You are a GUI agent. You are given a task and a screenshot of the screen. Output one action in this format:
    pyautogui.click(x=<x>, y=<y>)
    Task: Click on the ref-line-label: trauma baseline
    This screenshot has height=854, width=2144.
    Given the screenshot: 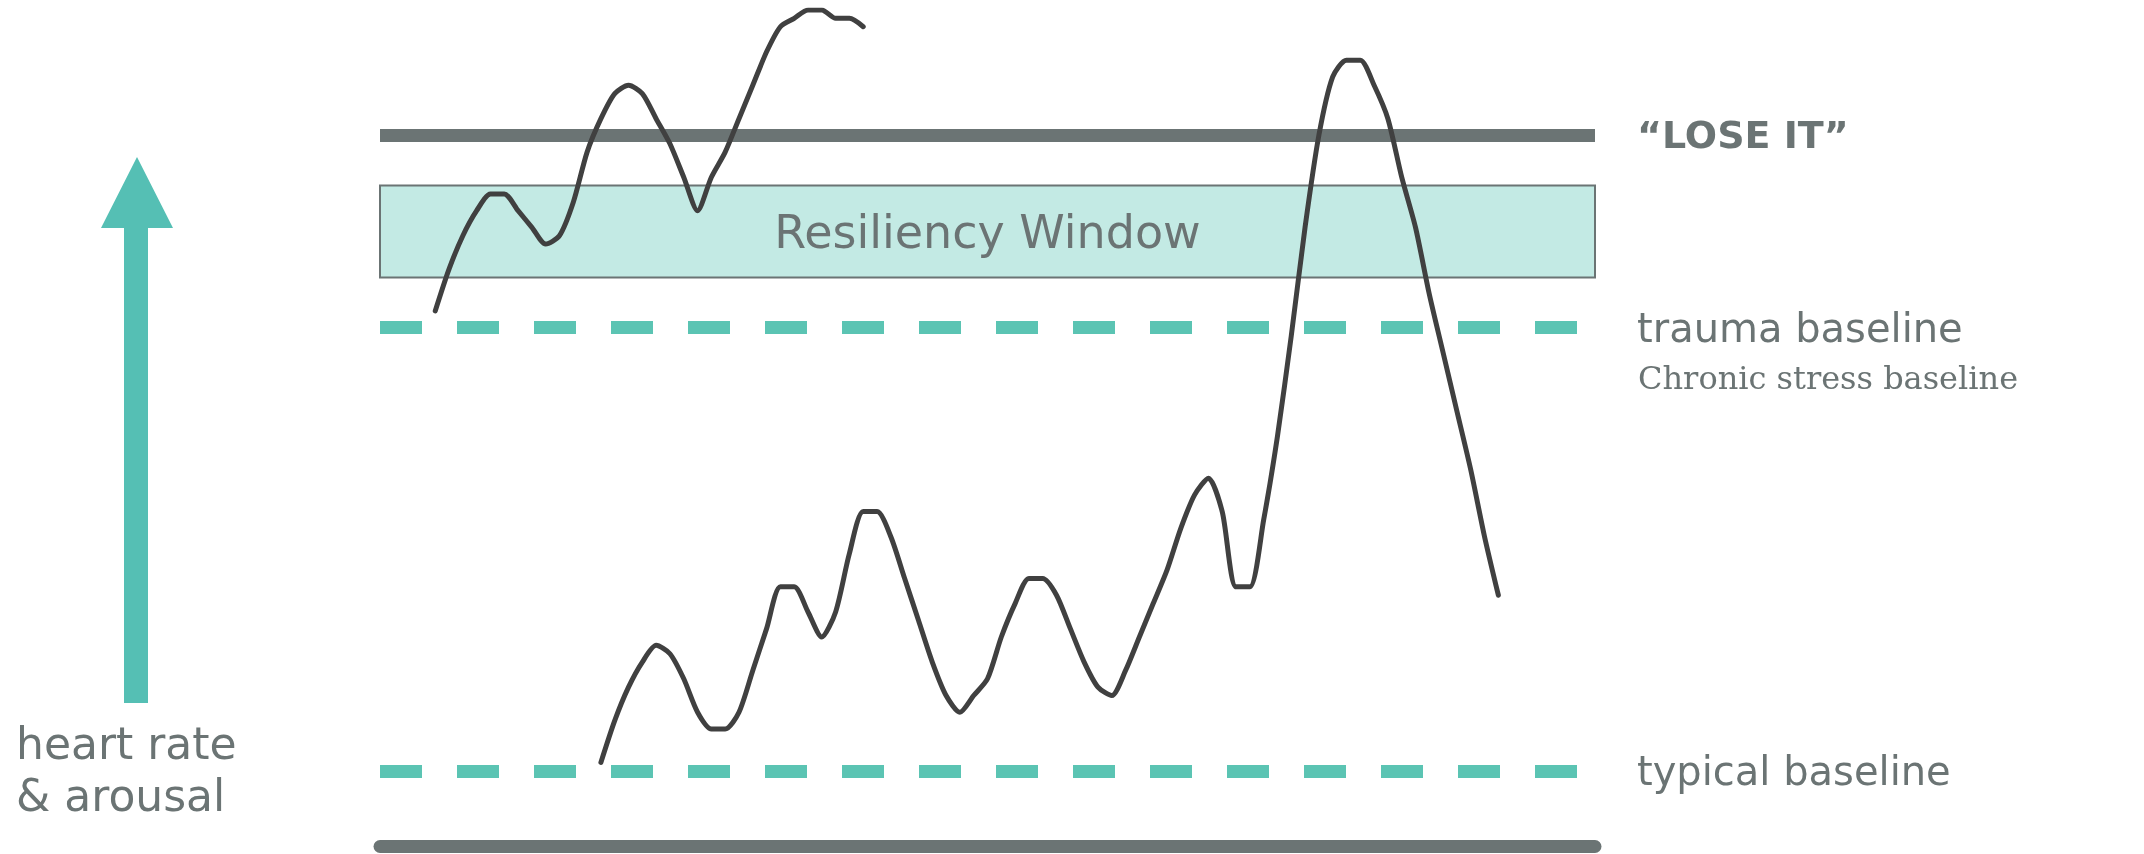 What is the action you would take?
    pyautogui.click(x=1800, y=327)
    